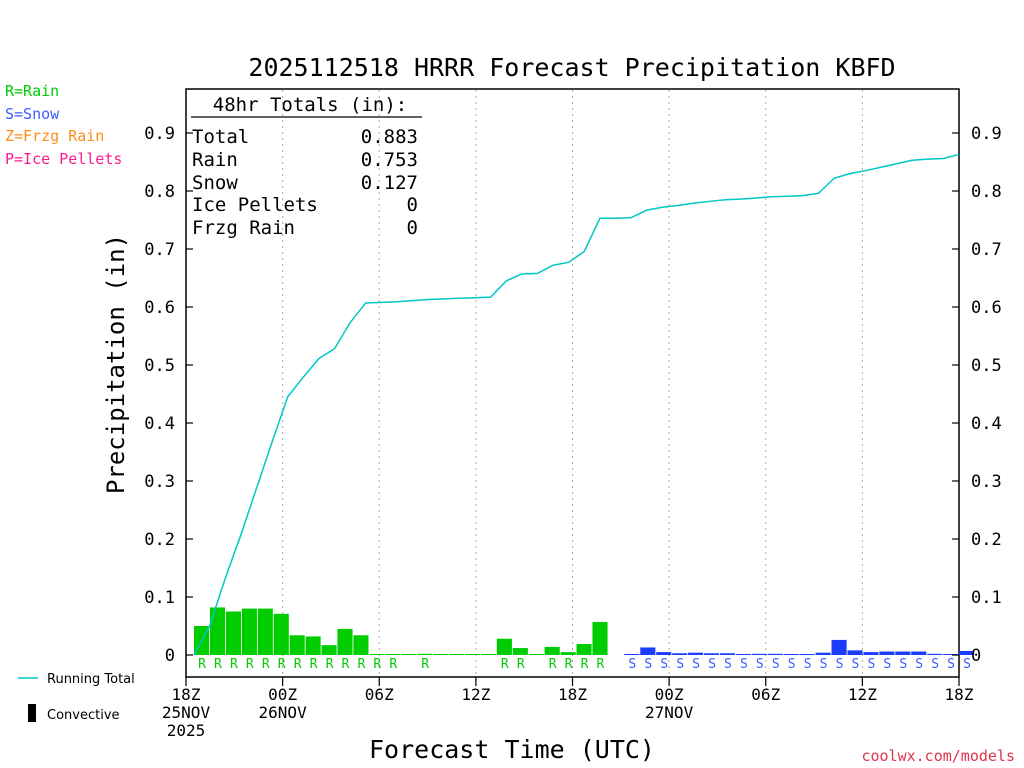 The width and height of the screenshot is (1024, 768). Describe the element at coordinates (521, 664) in the screenshot. I see `precip-type-20: R` at that location.